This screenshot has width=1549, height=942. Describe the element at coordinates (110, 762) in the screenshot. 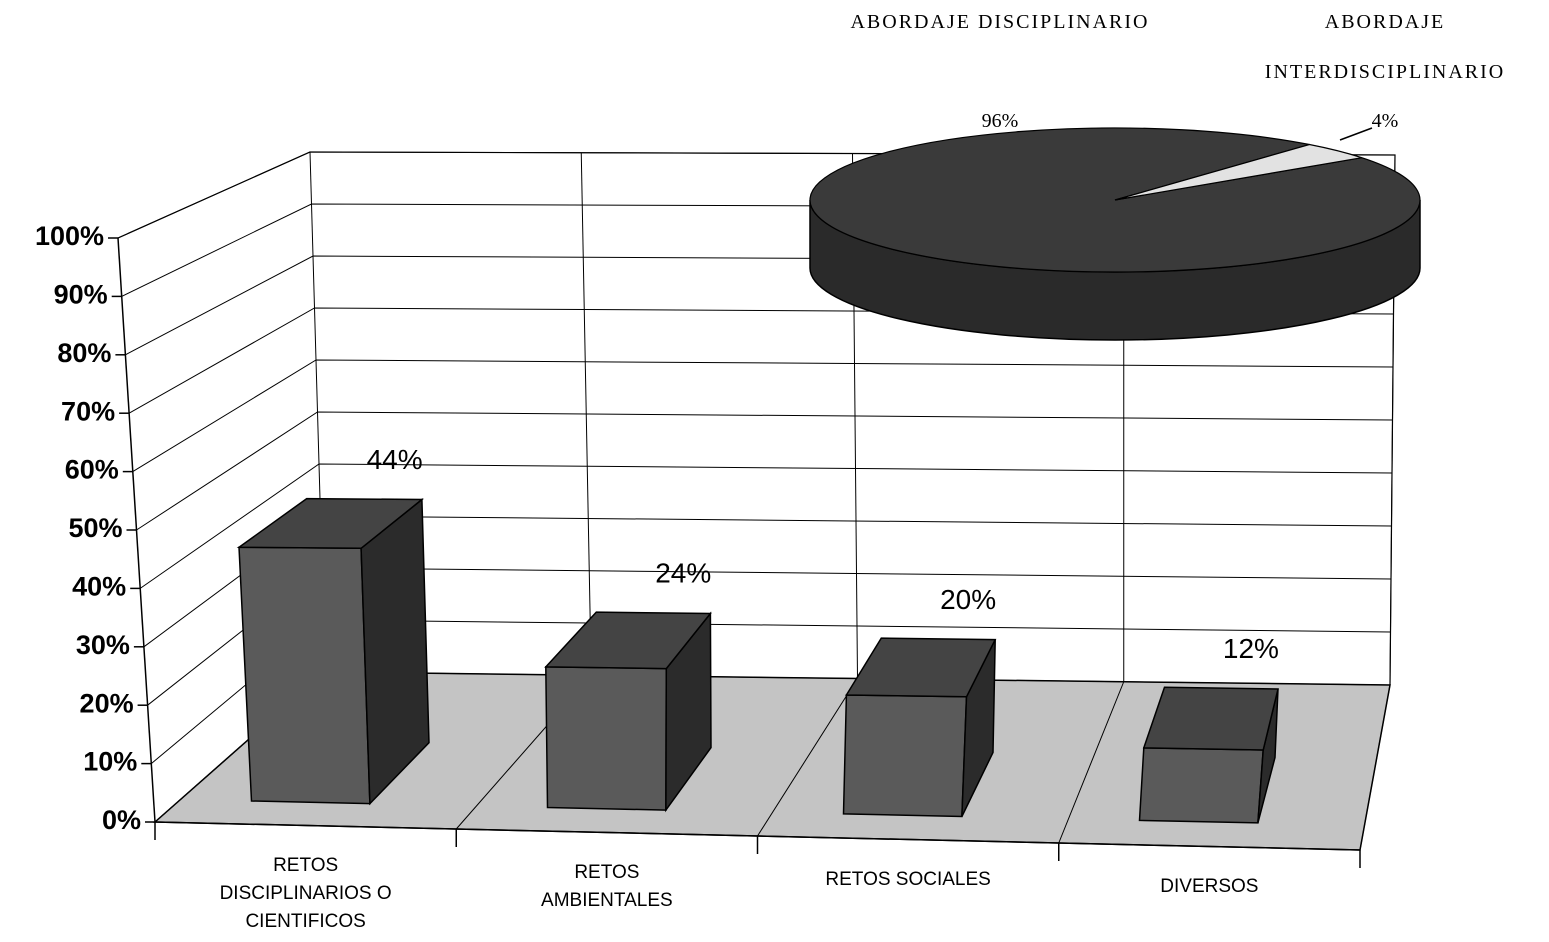

I see `y-tick-label: 10%` at that location.